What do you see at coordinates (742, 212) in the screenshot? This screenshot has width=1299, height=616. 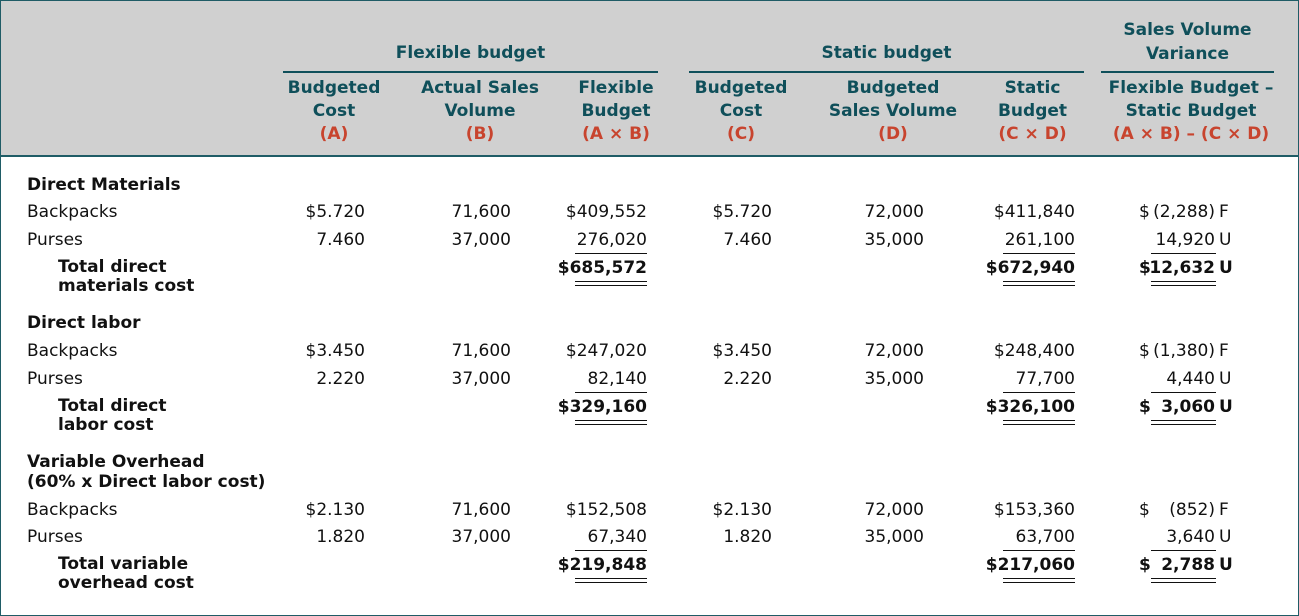 I see `cell-c: $5.720` at bounding box center [742, 212].